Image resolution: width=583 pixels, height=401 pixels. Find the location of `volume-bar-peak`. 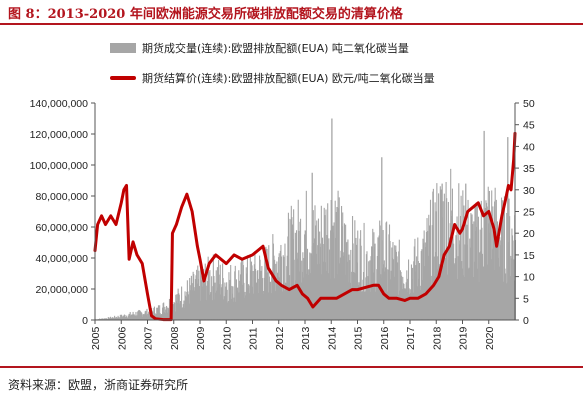

volume-bar-peak is located at coordinates (466, 251).